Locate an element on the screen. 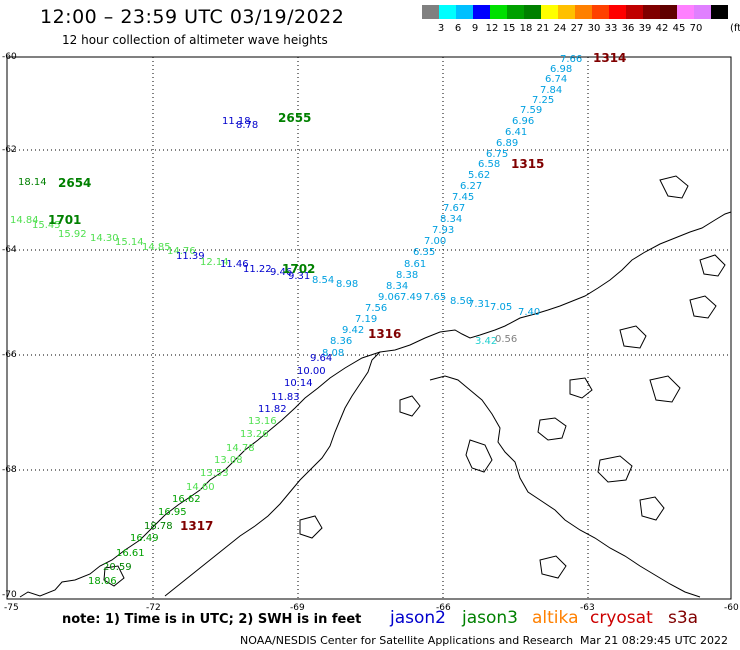 Image resolution: width=740 pixels, height=650 pixels. wave-height-label: 16.62 is located at coordinates (186, 499).